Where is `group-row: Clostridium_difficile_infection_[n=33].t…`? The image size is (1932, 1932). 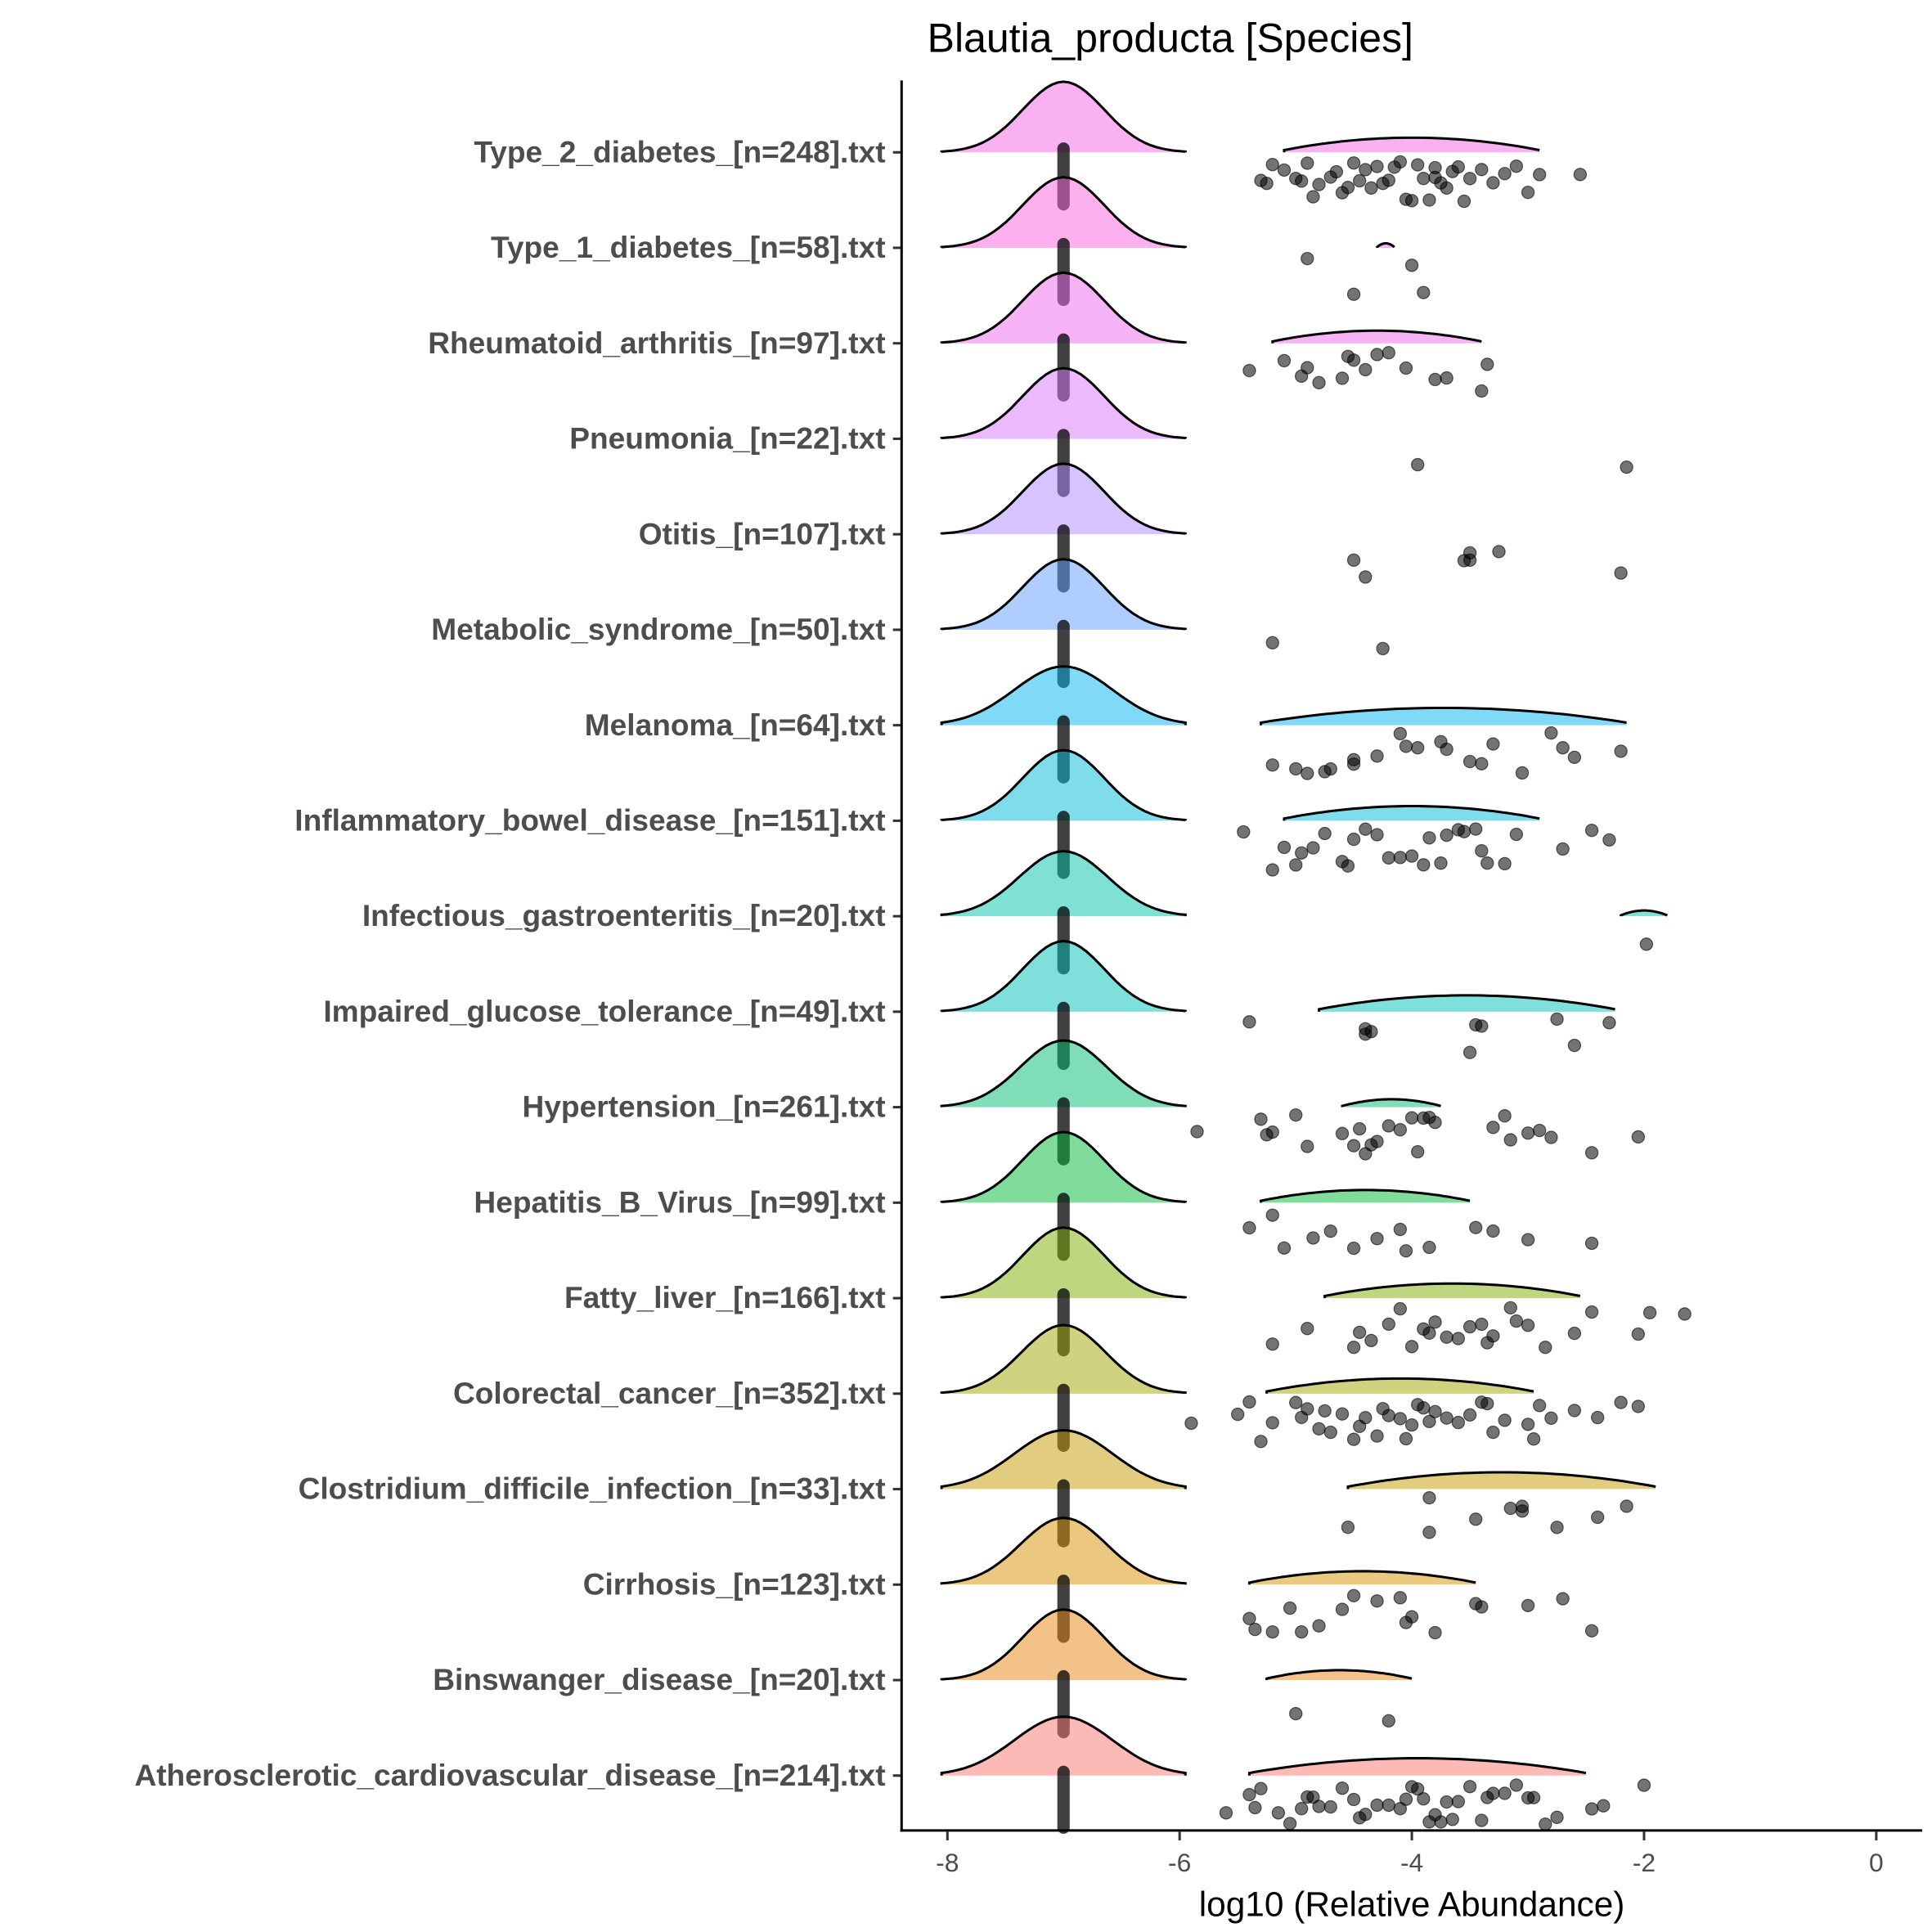
group-row: Clostridium_difficile_infection_[n=33].t… is located at coordinates (978, 1488).